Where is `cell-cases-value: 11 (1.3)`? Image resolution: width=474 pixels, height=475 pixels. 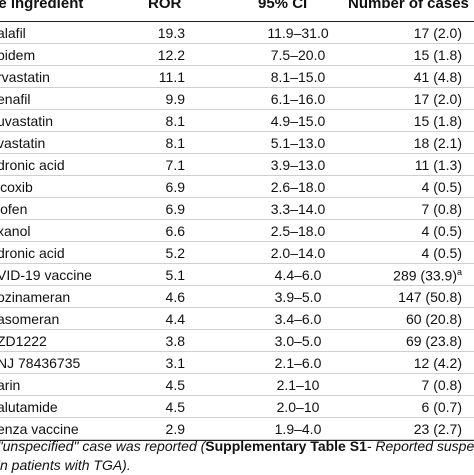
cell-cases-value: 11 (1.3) is located at coordinates (438, 165).